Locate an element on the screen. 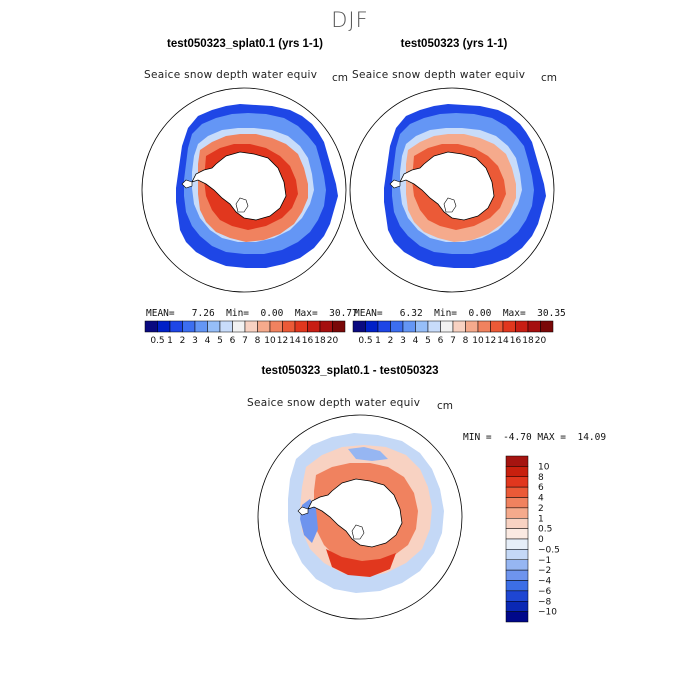  panel-2-colorbar-tick-7: 7 is located at coordinates (453, 341).